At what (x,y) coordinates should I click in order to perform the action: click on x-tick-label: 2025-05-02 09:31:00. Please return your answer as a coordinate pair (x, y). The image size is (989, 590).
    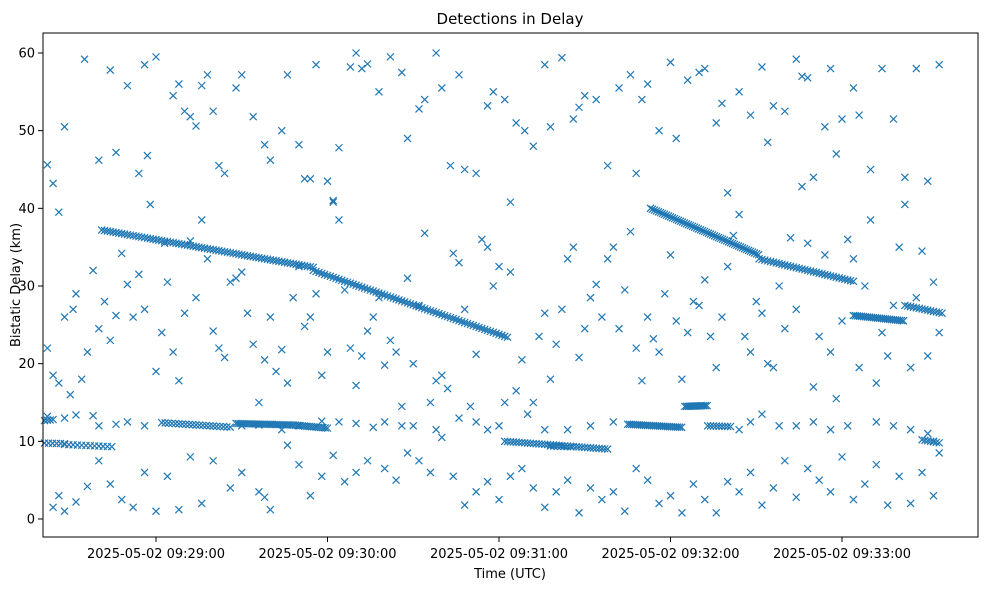
    Looking at the image, I should click on (499, 554).